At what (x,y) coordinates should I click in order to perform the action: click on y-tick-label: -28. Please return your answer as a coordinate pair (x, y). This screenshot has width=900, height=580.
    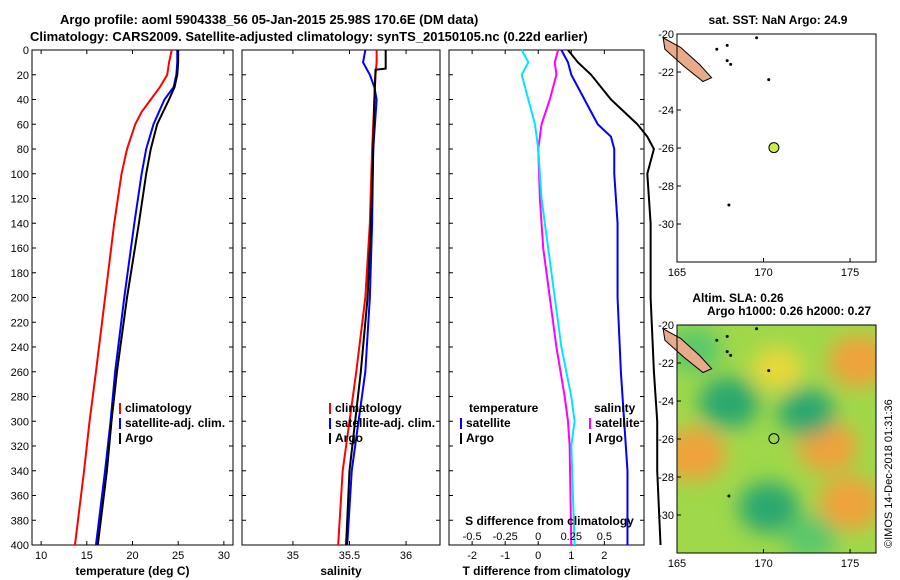
    Looking at the image, I should click on (666, 478).